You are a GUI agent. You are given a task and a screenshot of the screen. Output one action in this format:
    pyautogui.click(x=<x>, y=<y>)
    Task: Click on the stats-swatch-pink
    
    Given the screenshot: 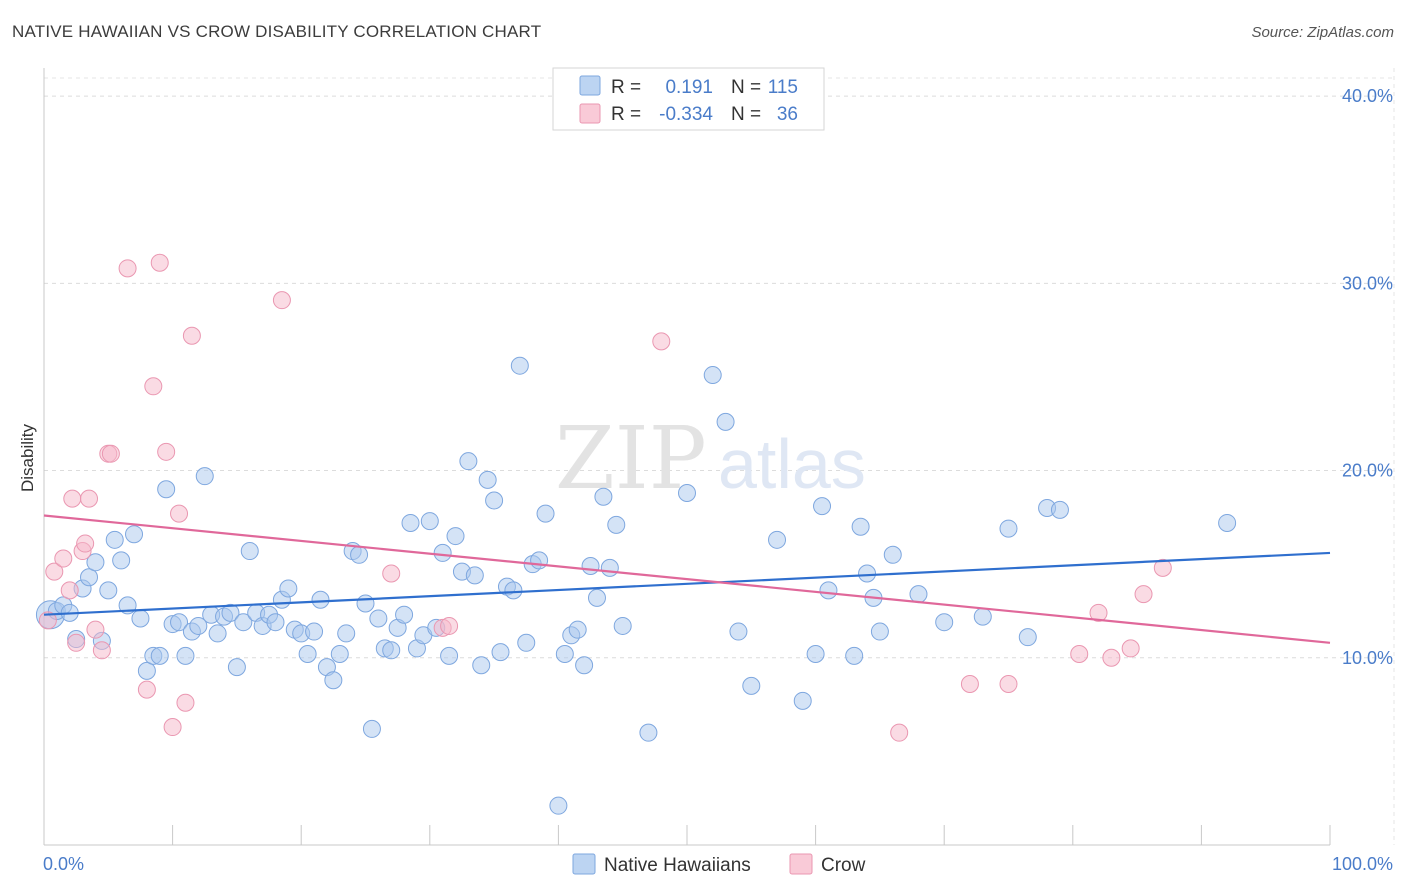 What is the action you would take?
    pyautogui.click(x=590, y=113)
    